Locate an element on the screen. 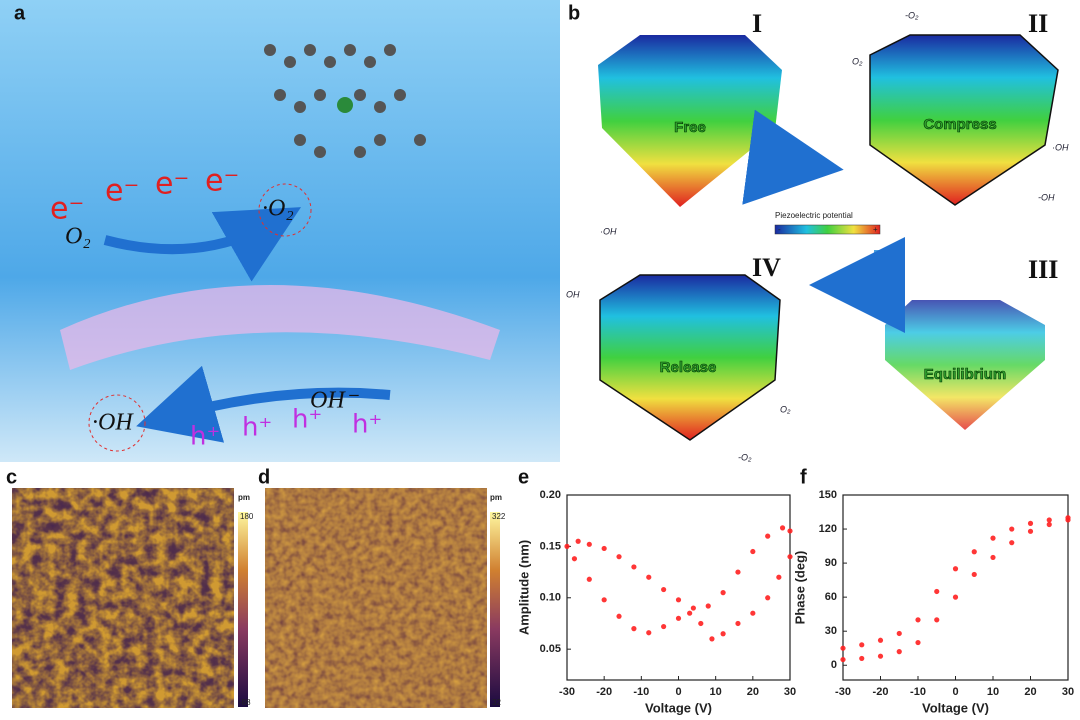 The width and height of the screenshot is (1080, 720). colorbar-min: -88 is located at coordinates (245, 702).